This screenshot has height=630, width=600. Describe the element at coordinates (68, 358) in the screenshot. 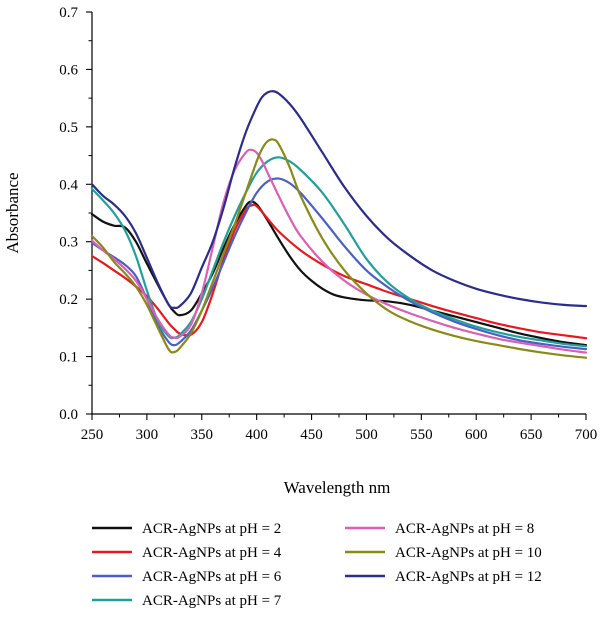

I see `y-tick-label: 0.1` at that location.